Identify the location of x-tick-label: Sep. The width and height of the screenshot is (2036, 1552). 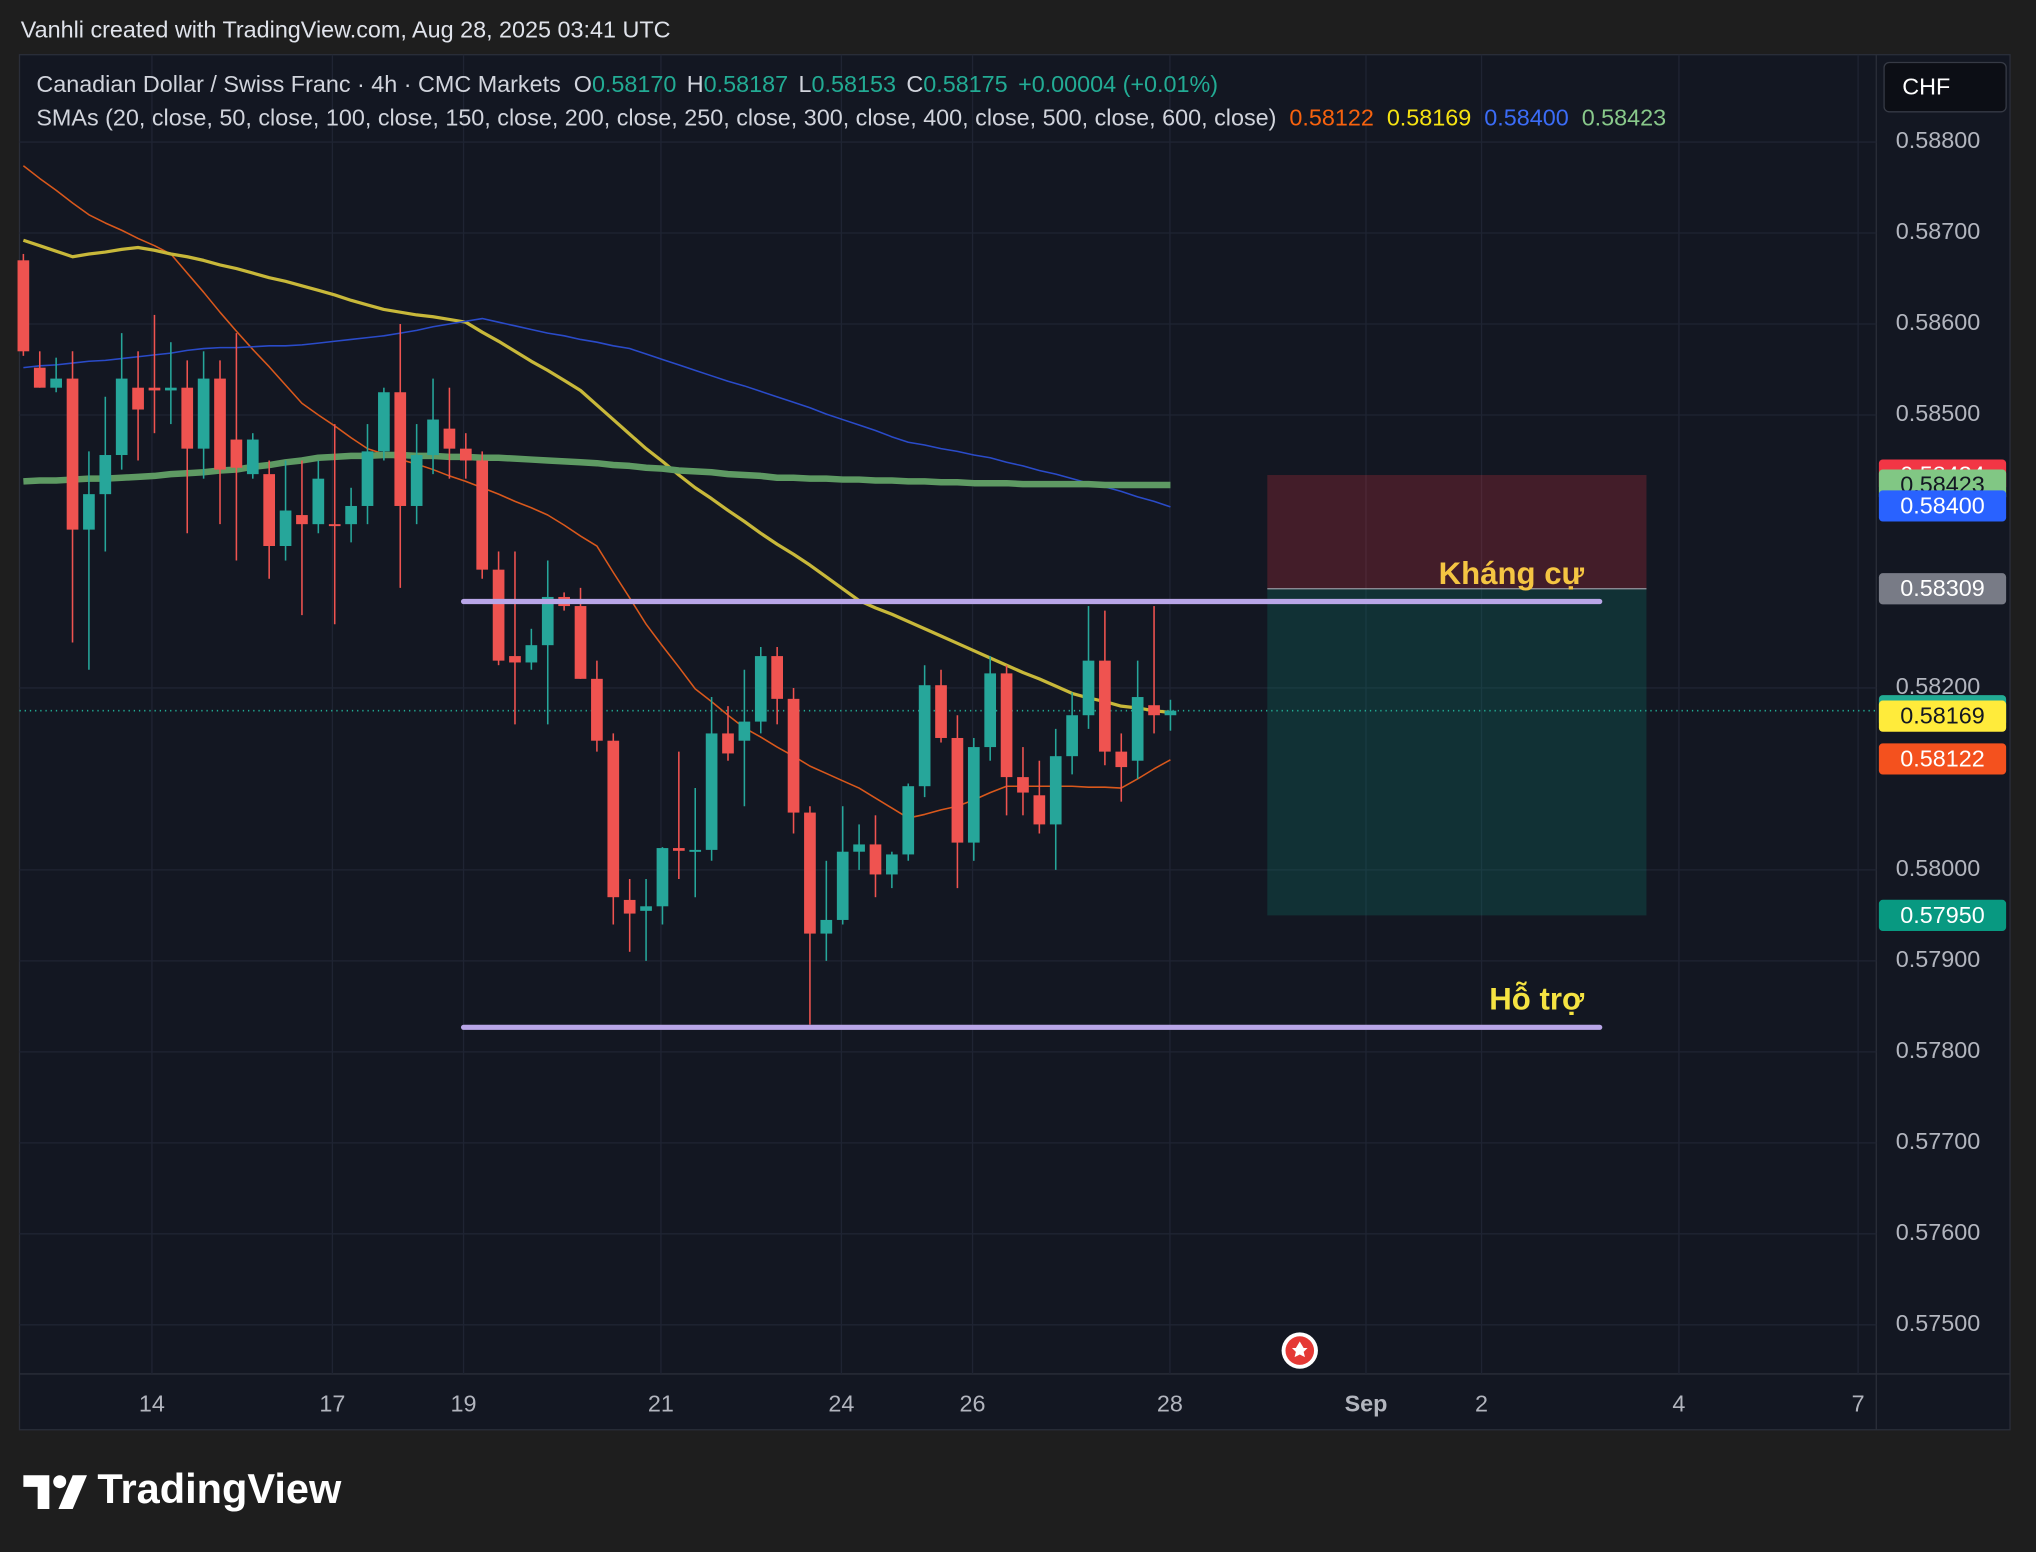
(1366, 1403).